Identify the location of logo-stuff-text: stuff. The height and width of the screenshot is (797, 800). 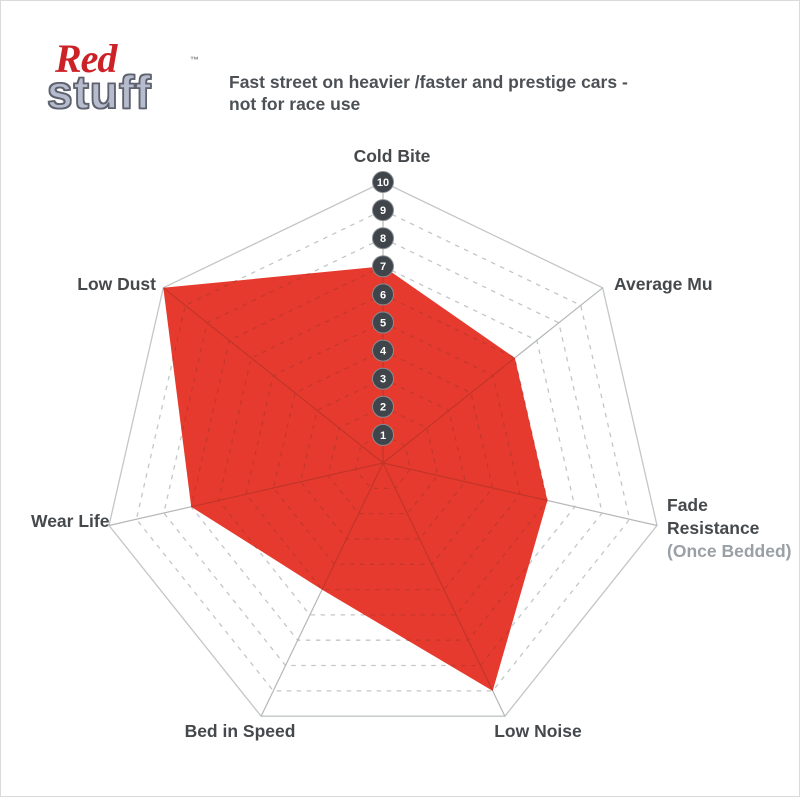
(99, 92).